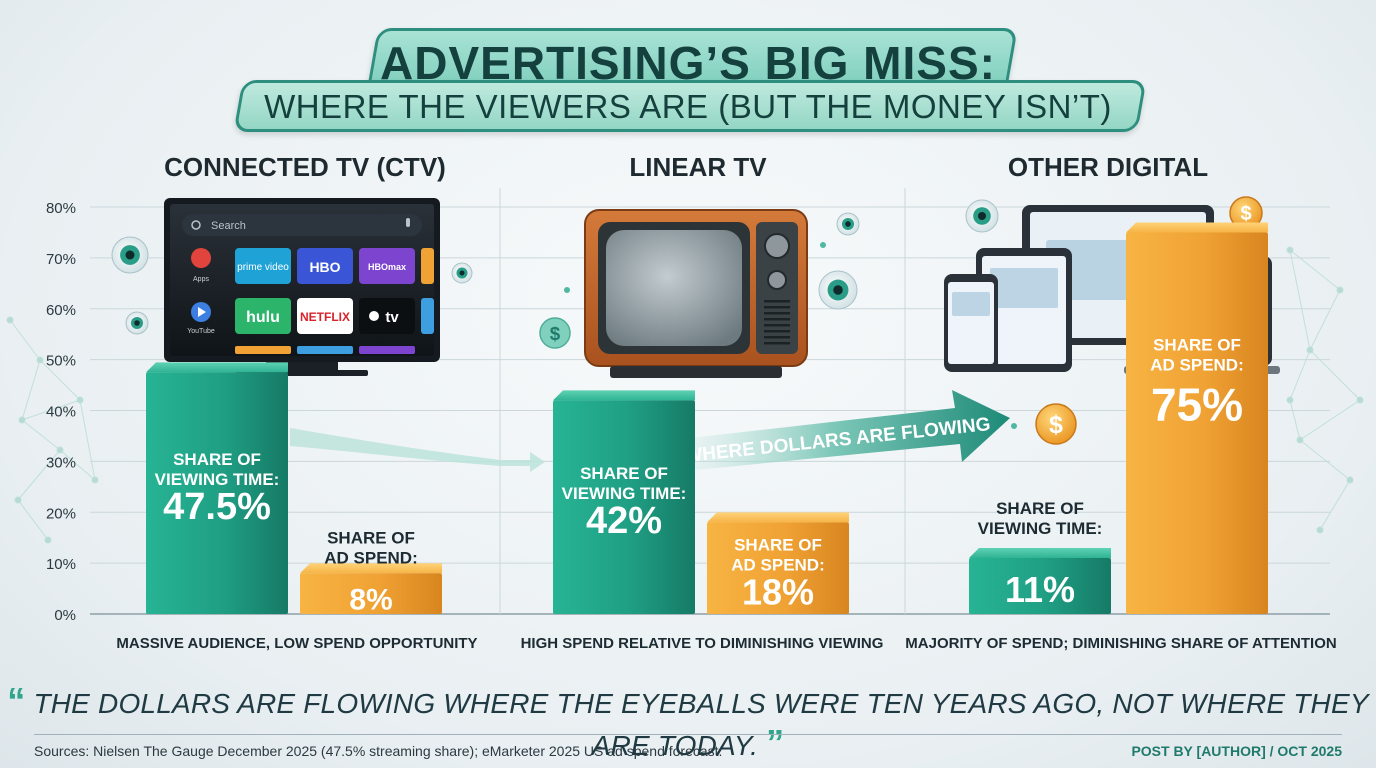  Describe the element at coordinates (201, 279) in the screenshot. I see `tv-apps-label: Apps` at that location.